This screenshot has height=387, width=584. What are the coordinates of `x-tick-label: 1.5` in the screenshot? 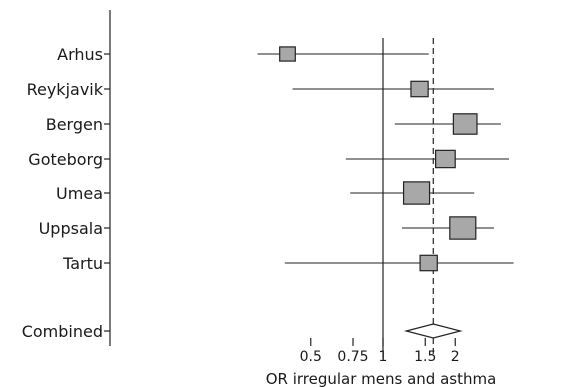 It's located at (425, 357).